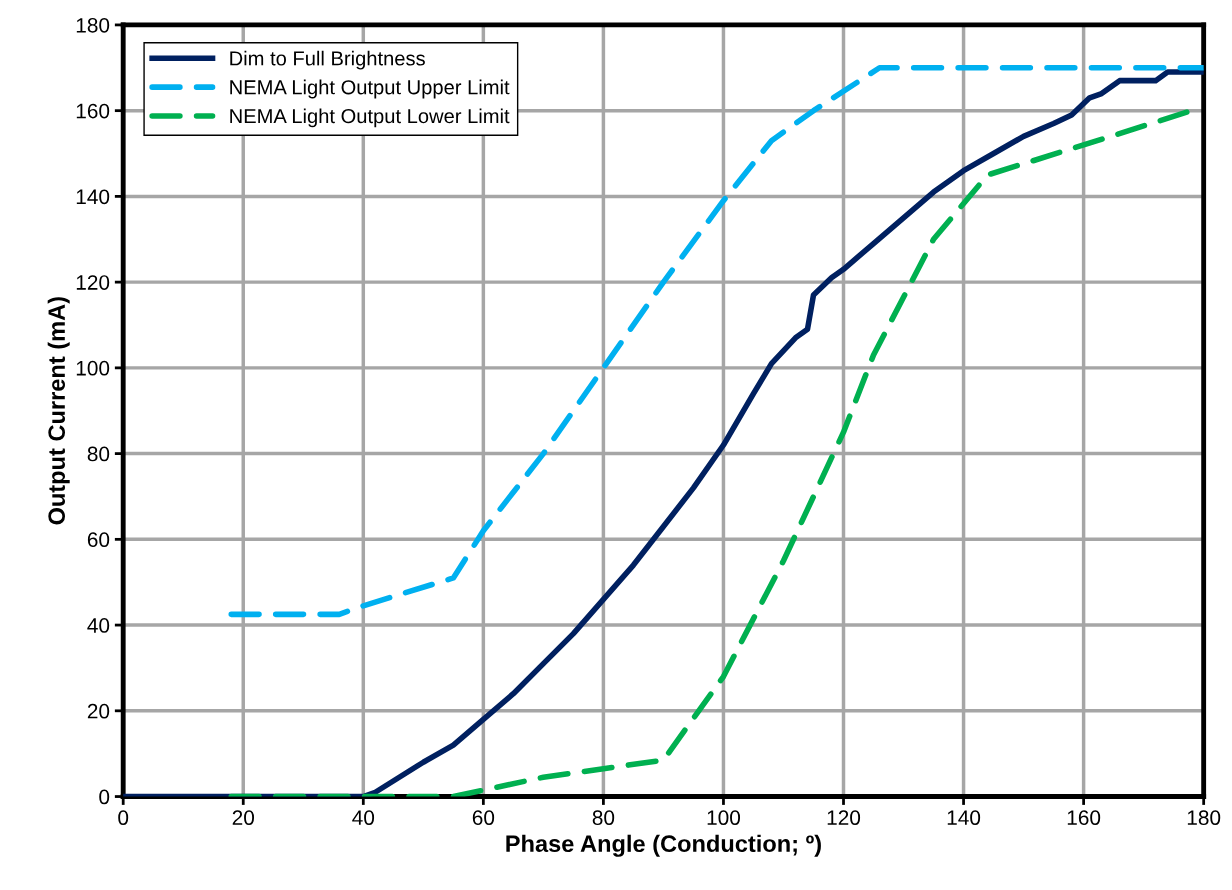  What do you see at coordinates (58, 411) in the screenshot?
I see `y-axis-title: Output Current (mA)` at bounding box center [58, 411].